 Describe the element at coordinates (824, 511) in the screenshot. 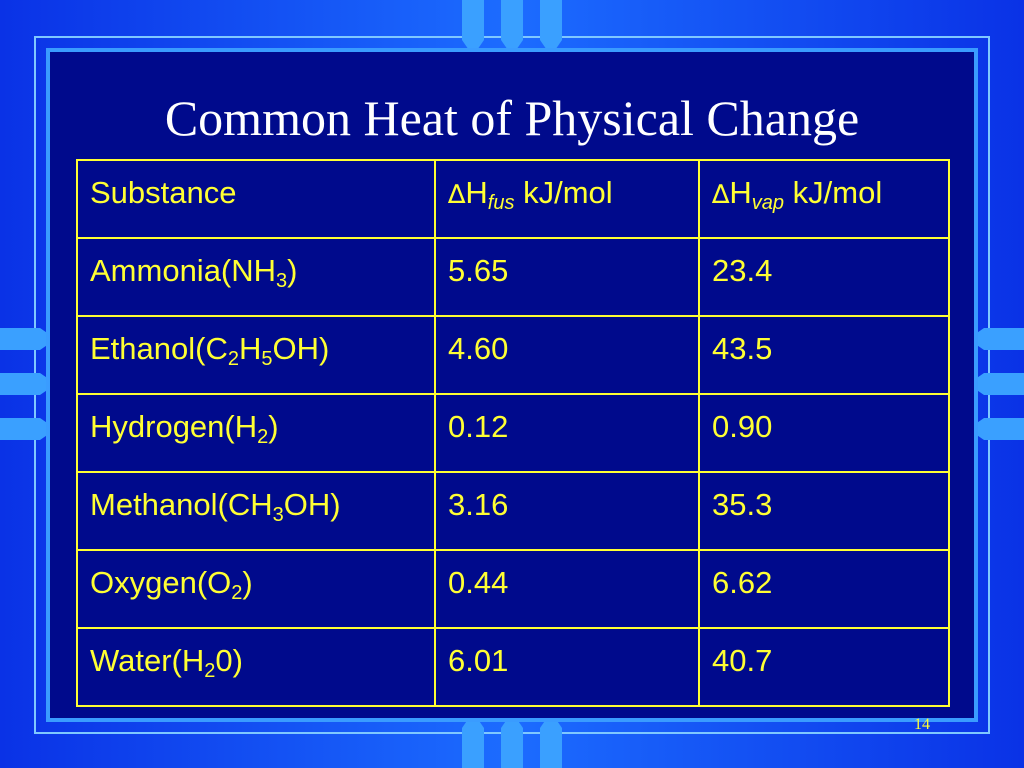

I see `hvap-cell: 35.3` at that location.